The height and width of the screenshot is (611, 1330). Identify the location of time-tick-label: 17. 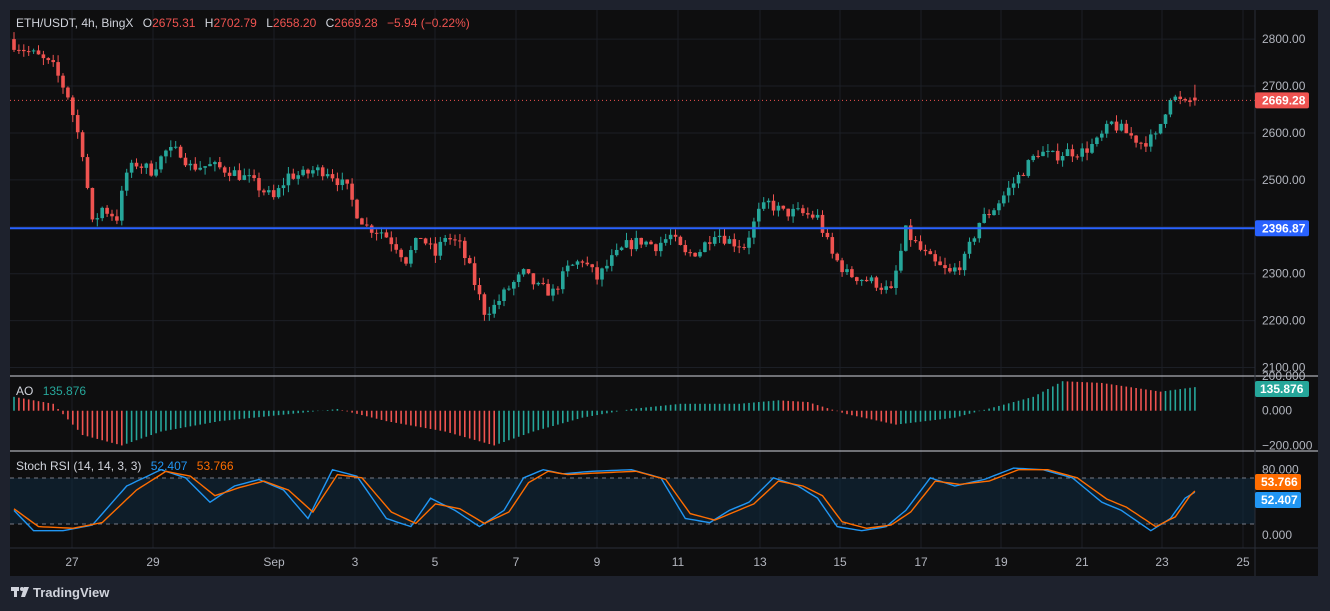
(921, 562).